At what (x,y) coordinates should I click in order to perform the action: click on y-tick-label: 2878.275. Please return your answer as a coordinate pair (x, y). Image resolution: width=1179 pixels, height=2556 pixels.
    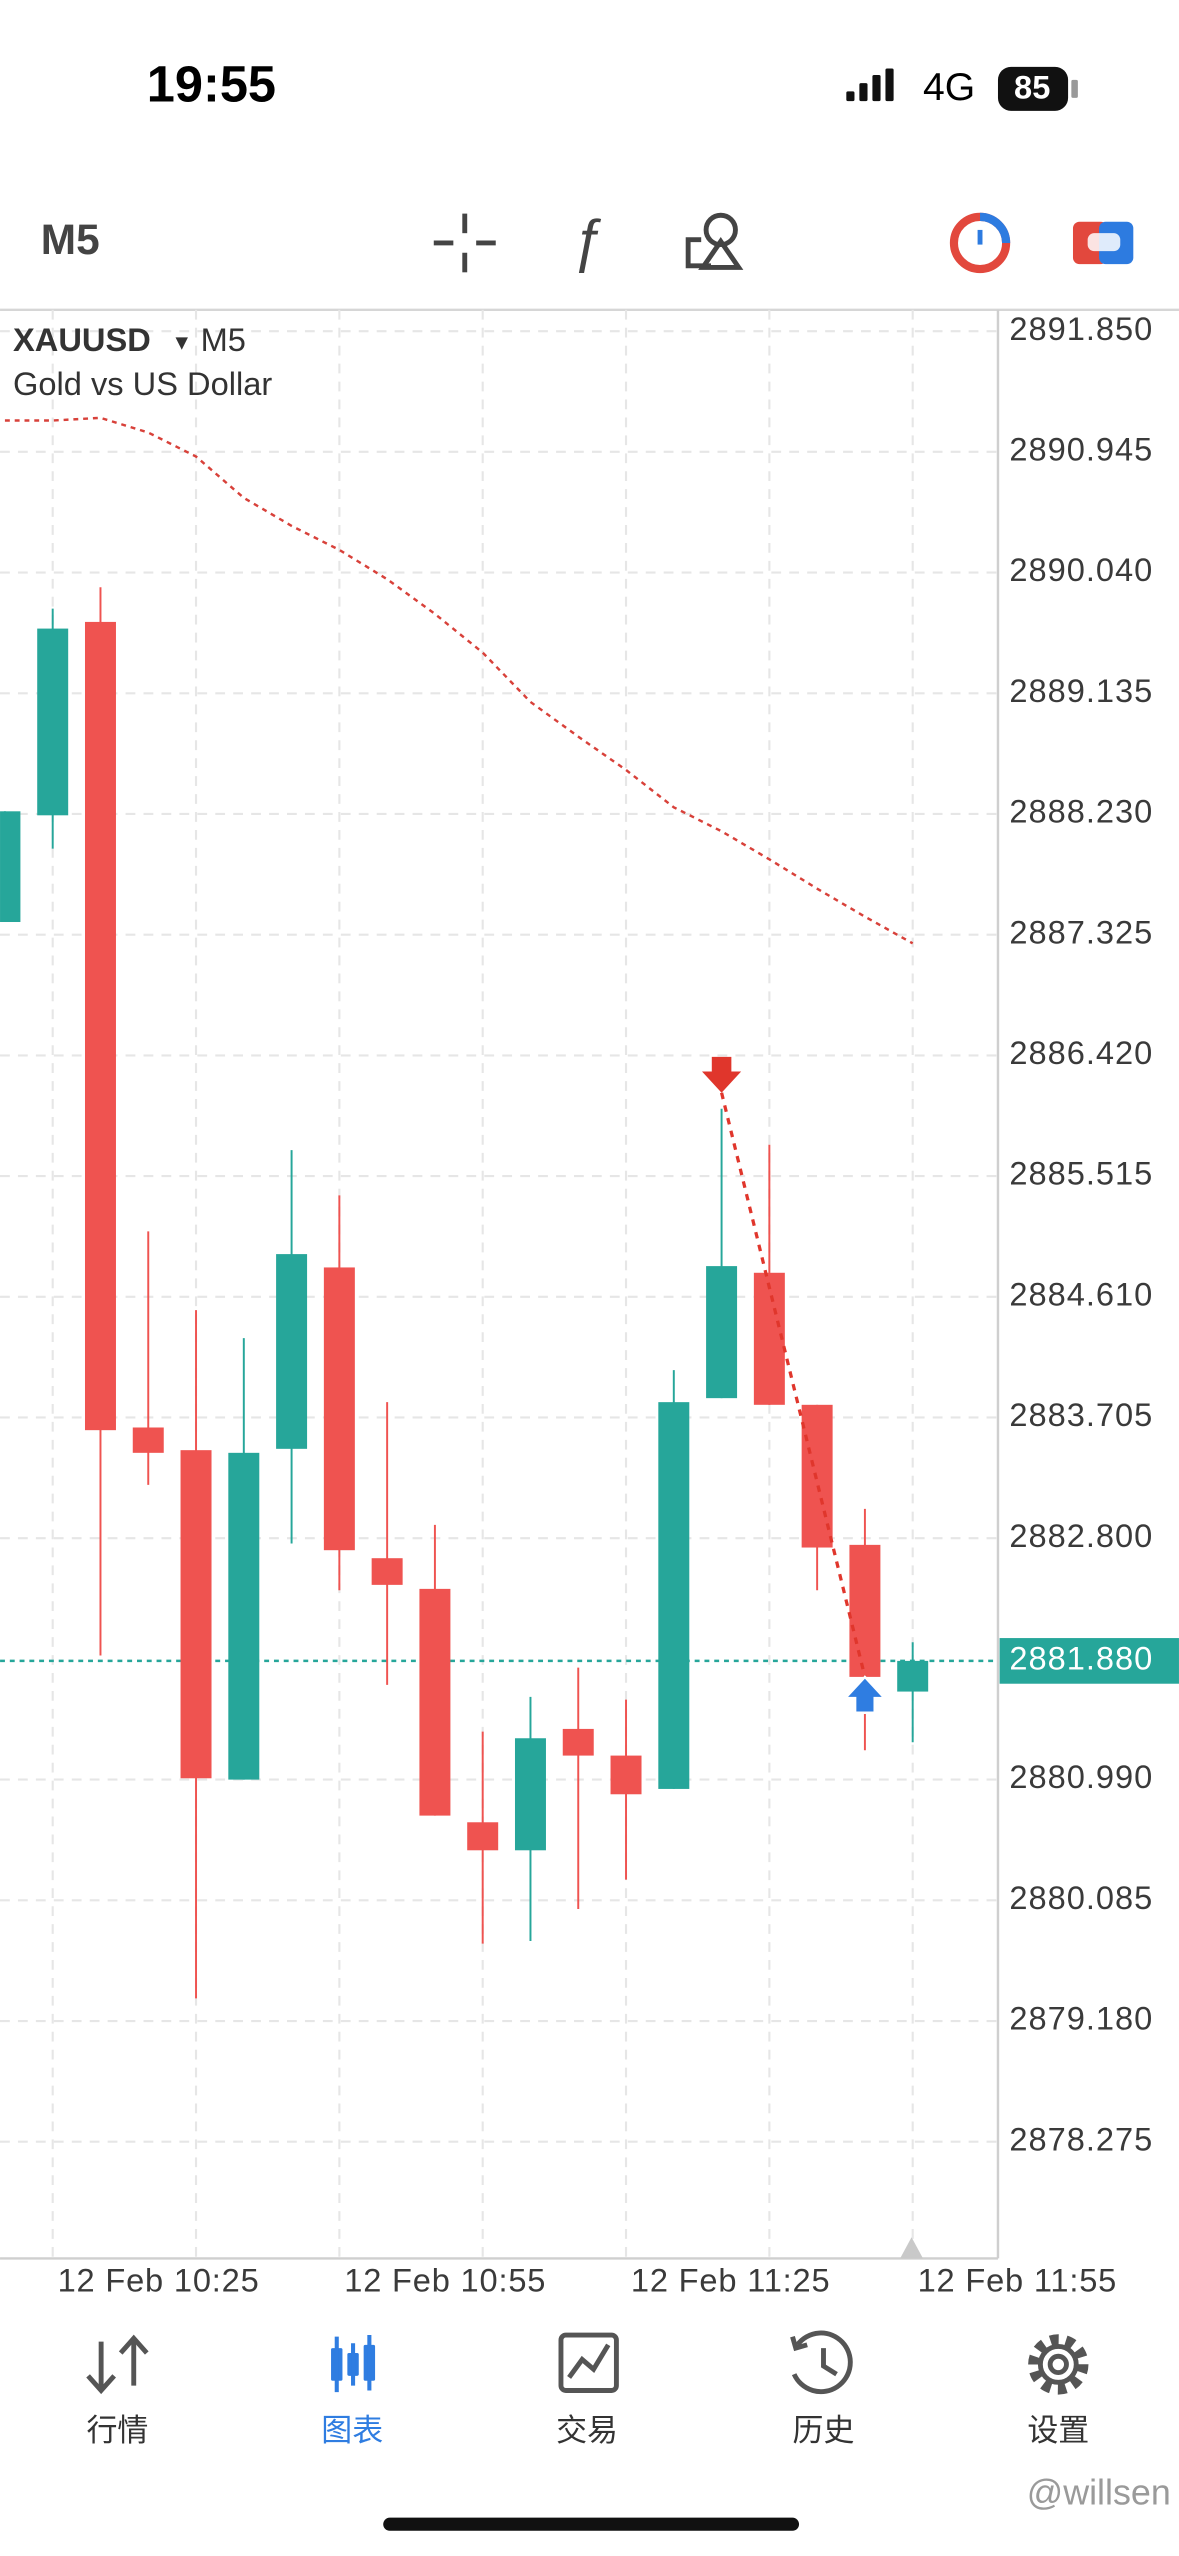
    Looking at the image, I should click on (1081, 2138).